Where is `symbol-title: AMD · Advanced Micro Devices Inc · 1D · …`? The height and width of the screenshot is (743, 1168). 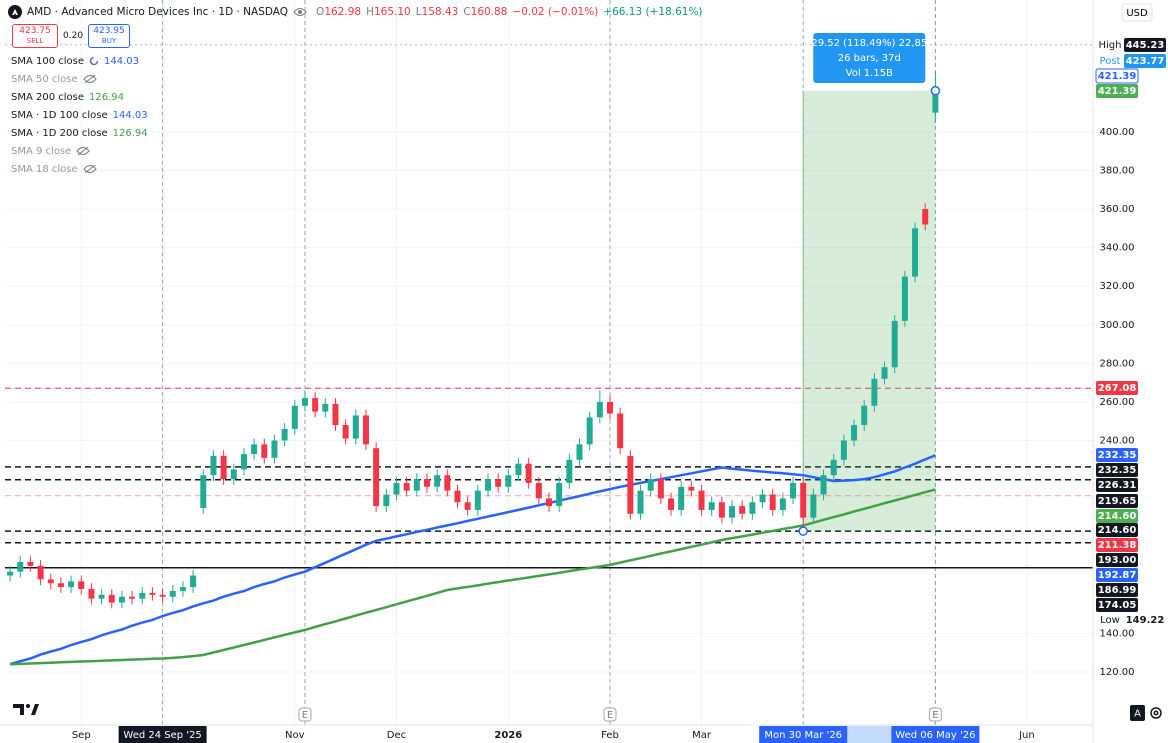 symbol-title: AMD · Advanced Micro Devices Inc · 1D · … is located at coordinates (158, 12).